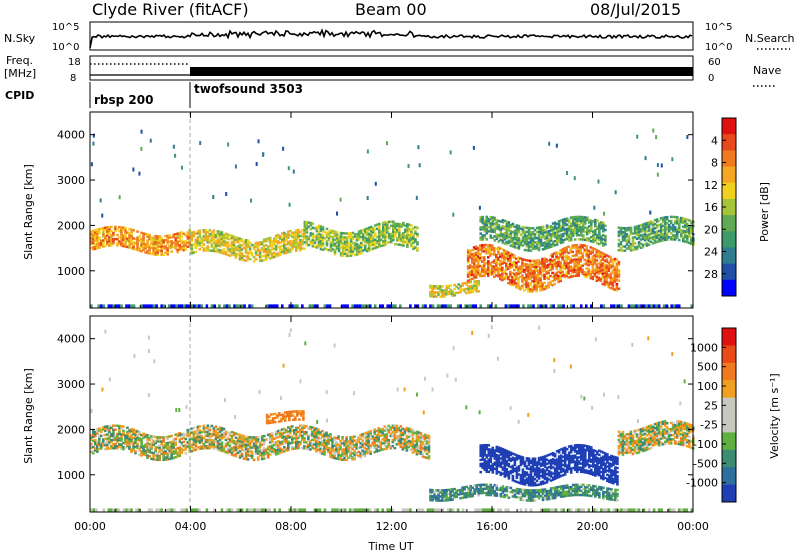 The image size is (800, 554). I want to click on colorbar-tick-label: 4, so click(714, 140).